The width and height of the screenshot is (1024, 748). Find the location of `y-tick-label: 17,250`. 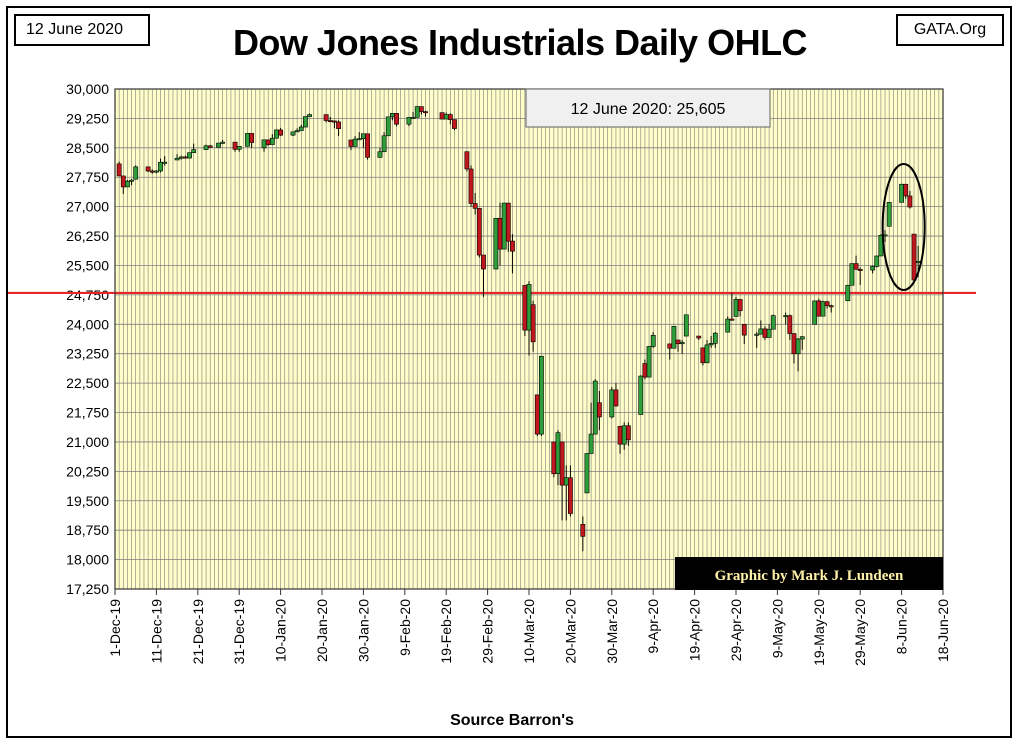

y-tick-label: 17,250 is located at coordinates (87, 589).